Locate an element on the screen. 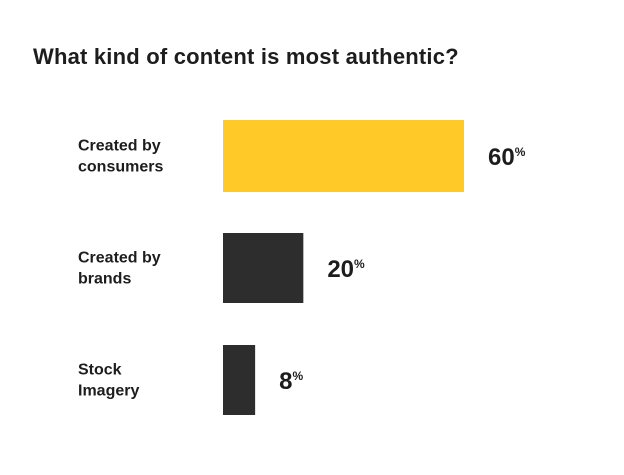 The width and height of the screenshot is (624, 475). value-label-2: 8% is located at coordinates (291, 381).